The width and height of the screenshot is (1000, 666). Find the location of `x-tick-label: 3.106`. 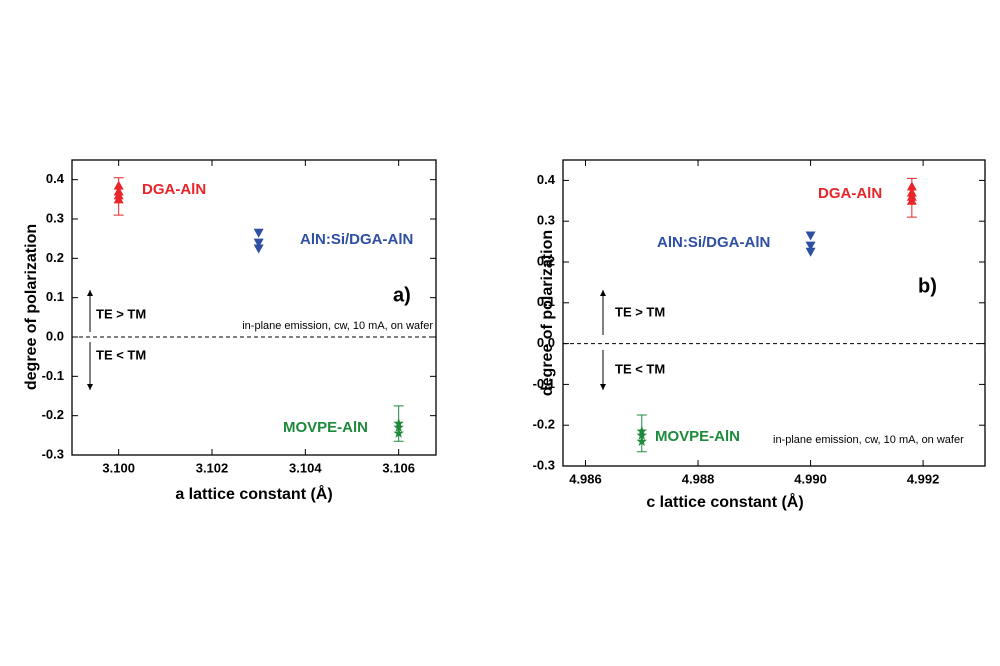

x-tick-label: 3.106 is located at coordinates (398, 467).